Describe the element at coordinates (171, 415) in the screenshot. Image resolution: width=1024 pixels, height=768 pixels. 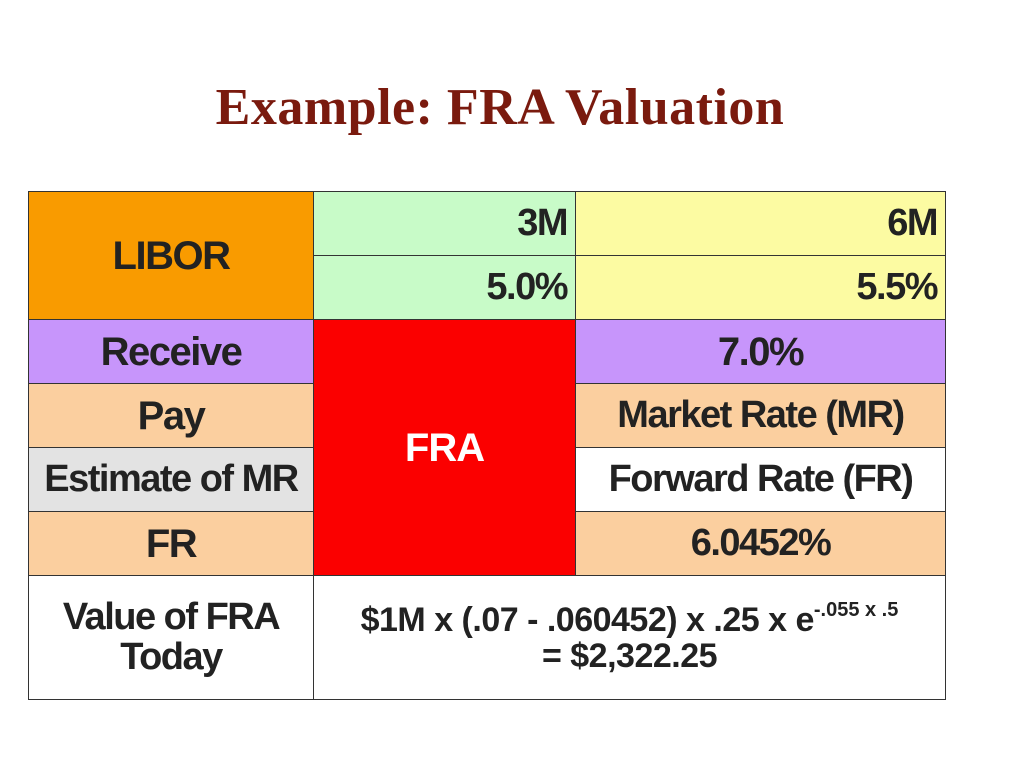
I see `pay-label-cell: Pay` at that location.